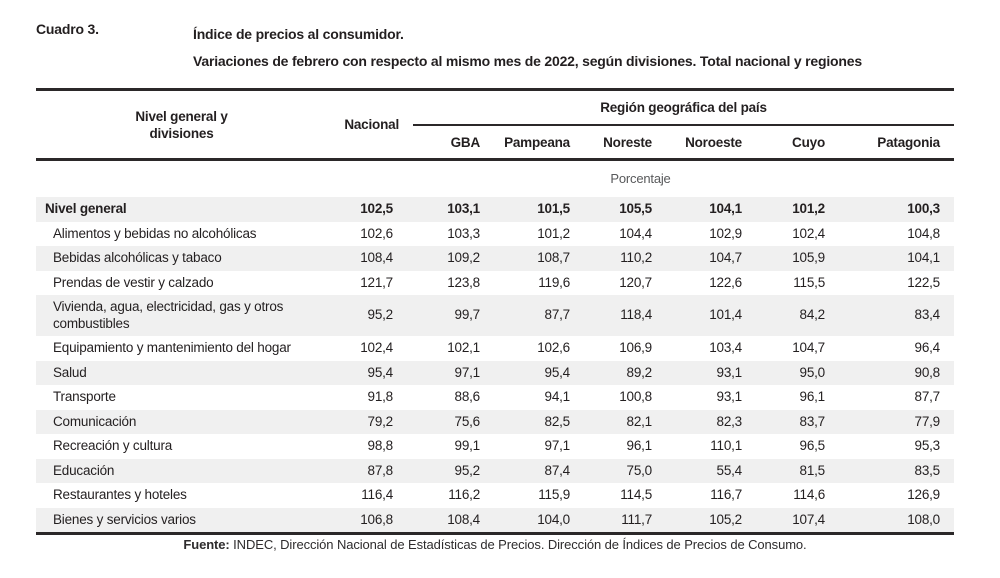 This screenshot has height=578, width=1000. Describe the element at coordinates (181, 521) in the screenshot. I see `row-label: Bienes y servicios varios` at that location.